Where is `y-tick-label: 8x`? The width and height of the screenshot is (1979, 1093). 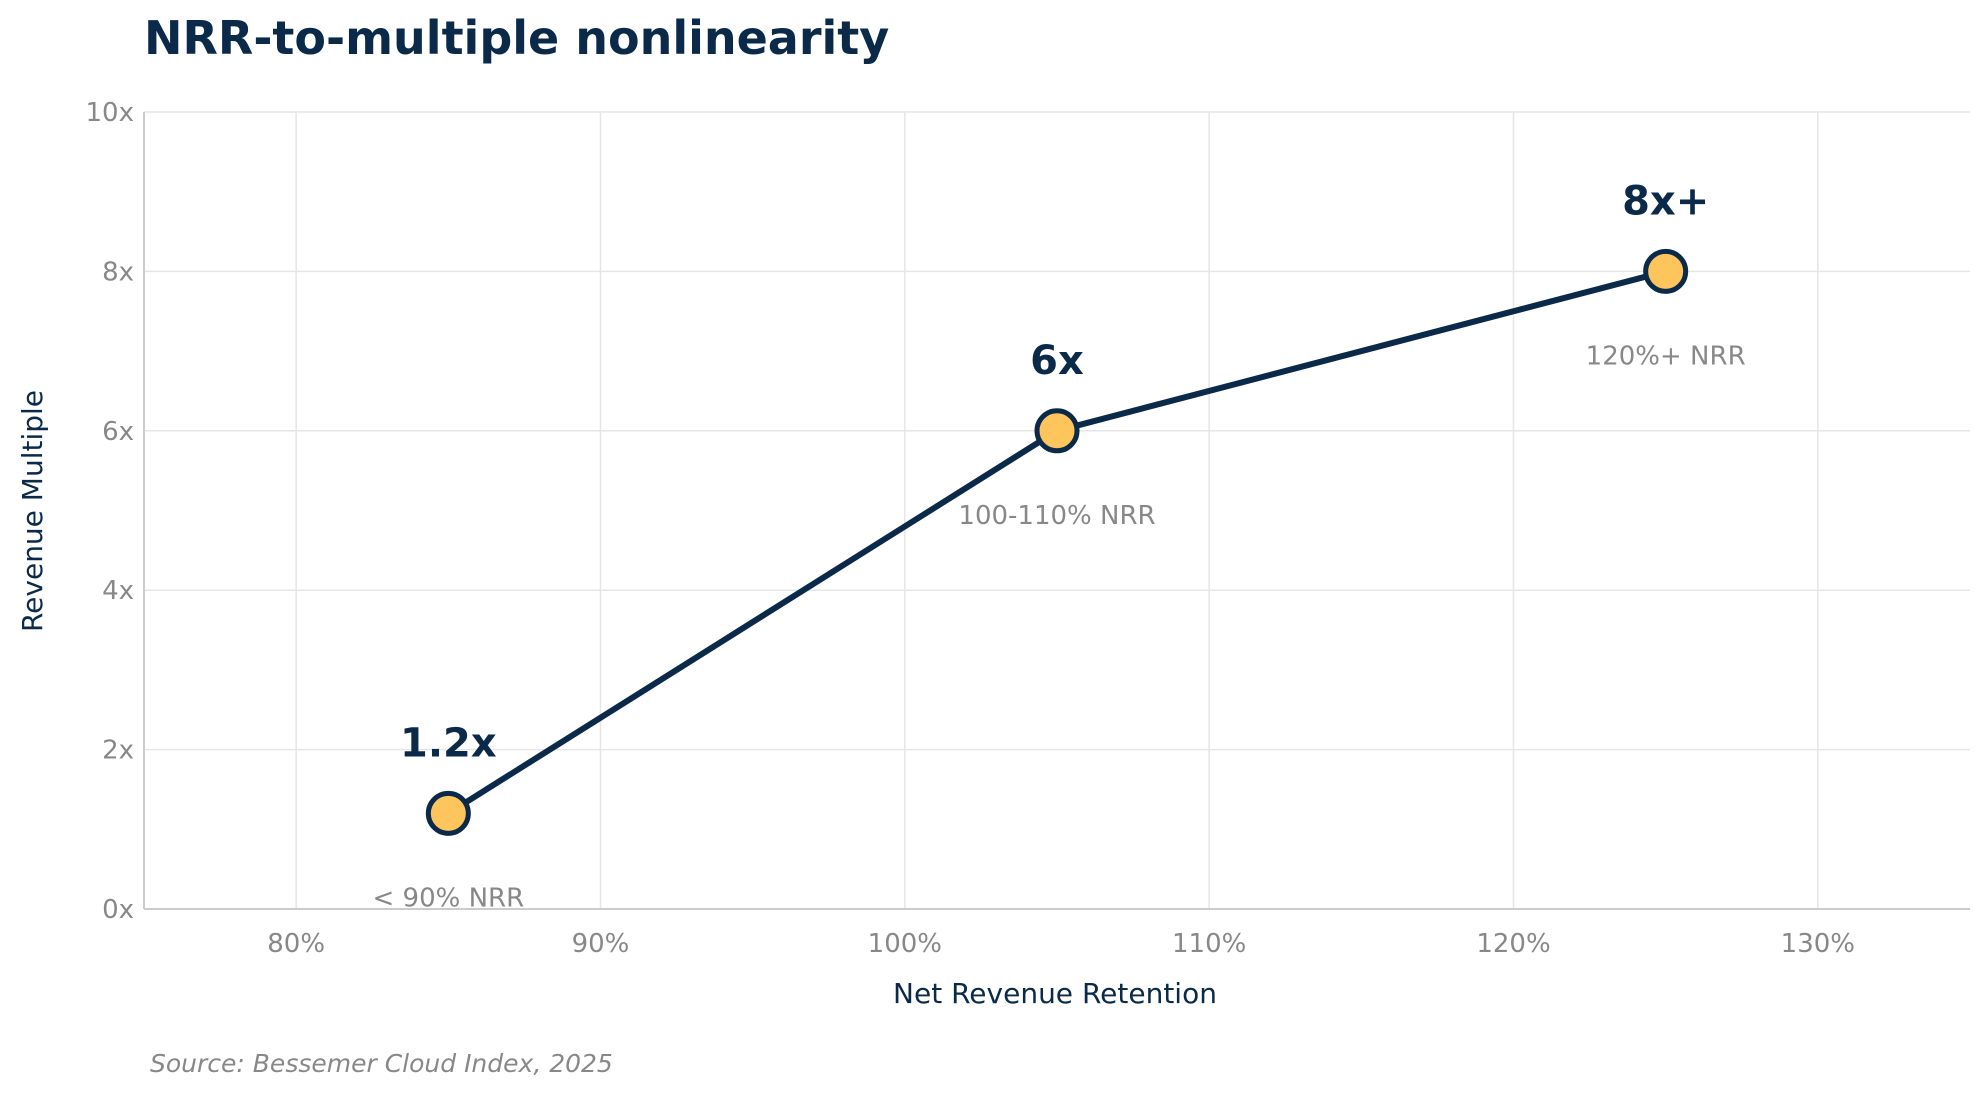
y-tick-label: 8x is located at coordinates (118, 272).